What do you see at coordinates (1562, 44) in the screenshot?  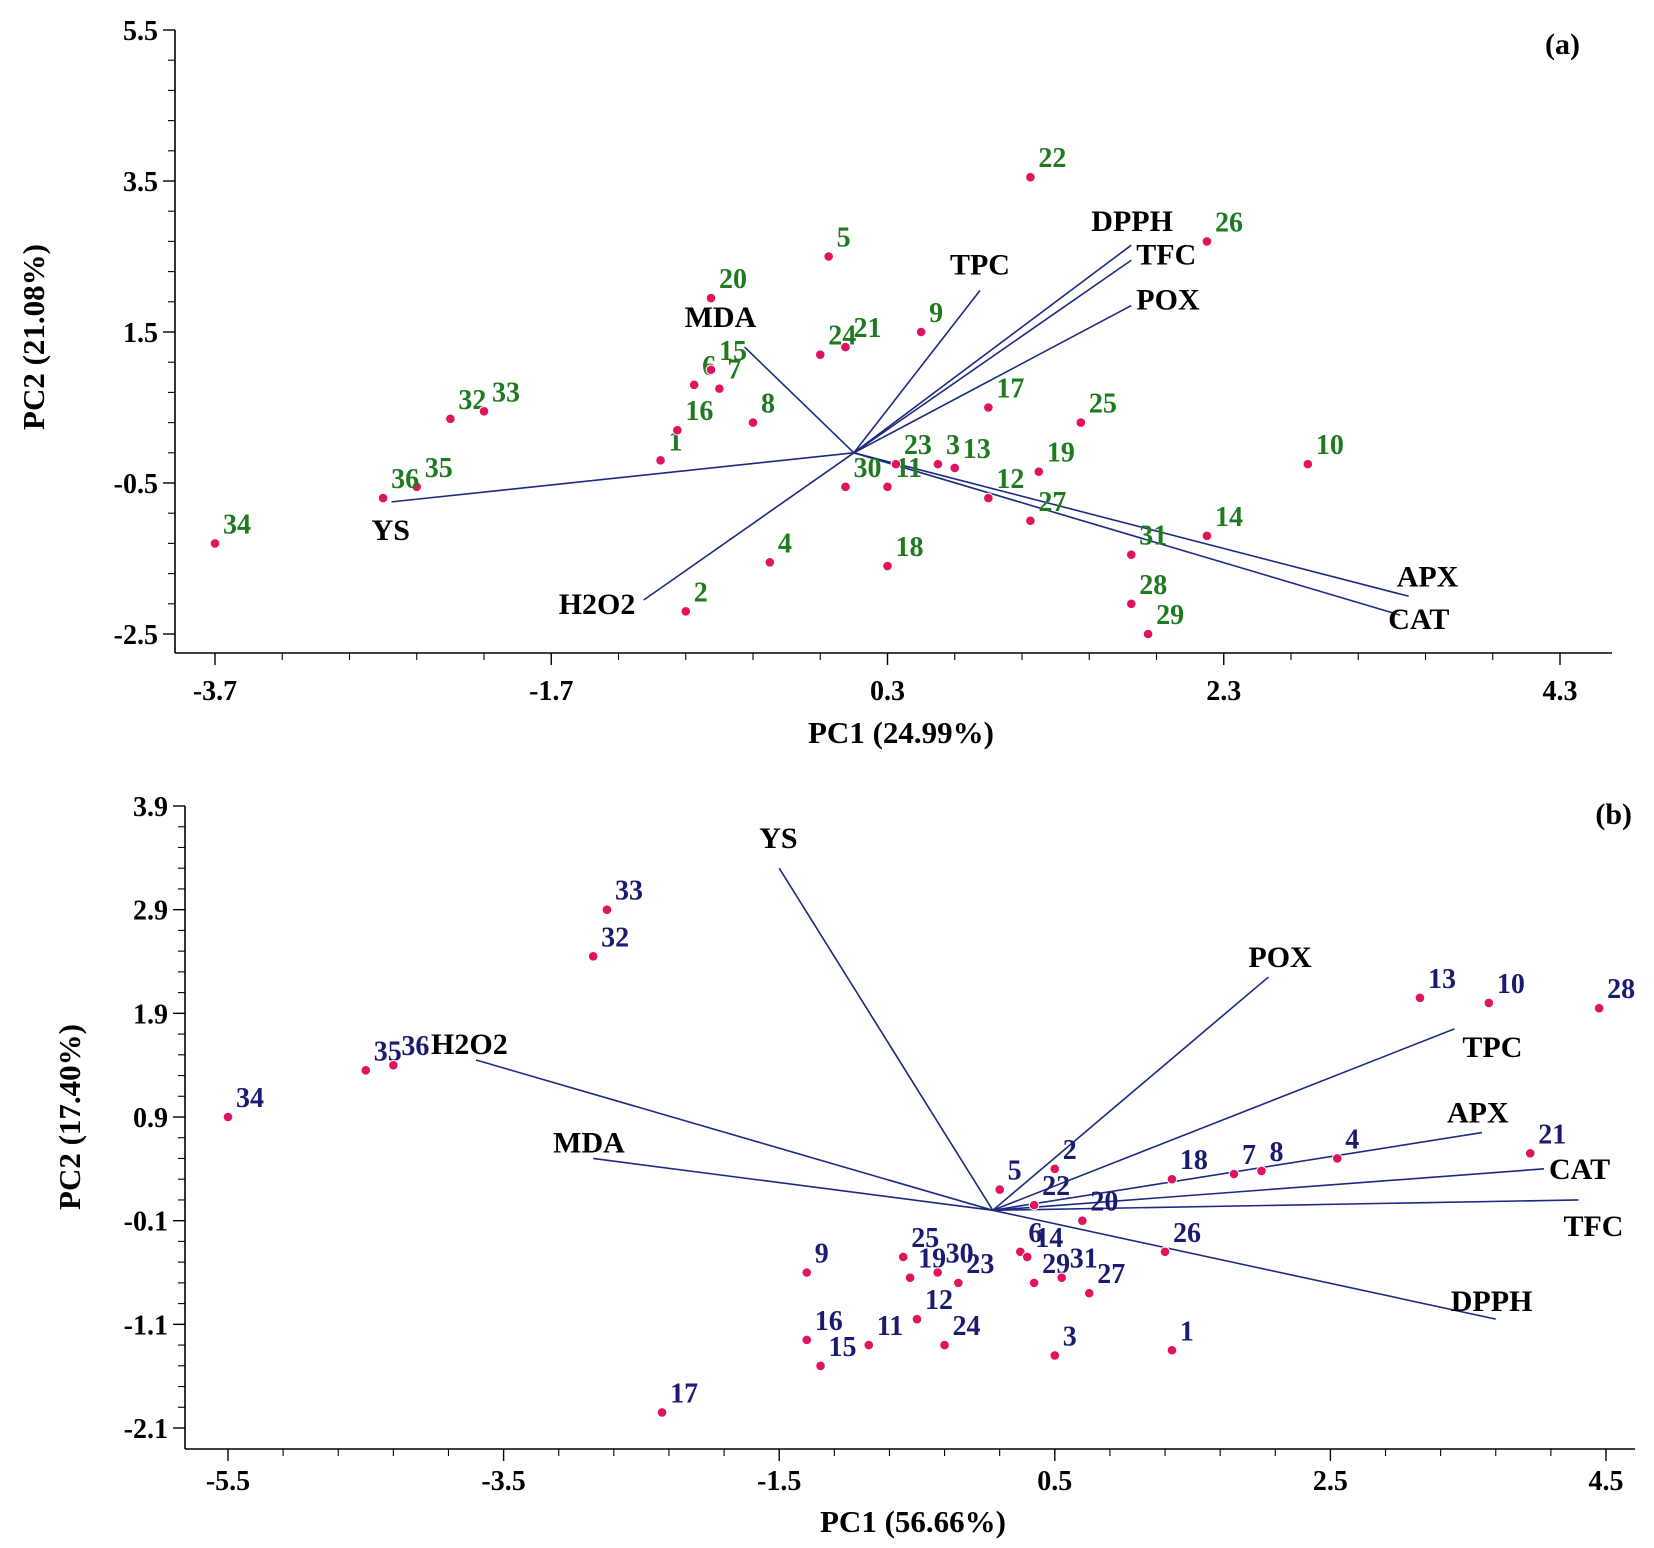 I see `panel-label: (a)` at bounding box center [1562, 44].